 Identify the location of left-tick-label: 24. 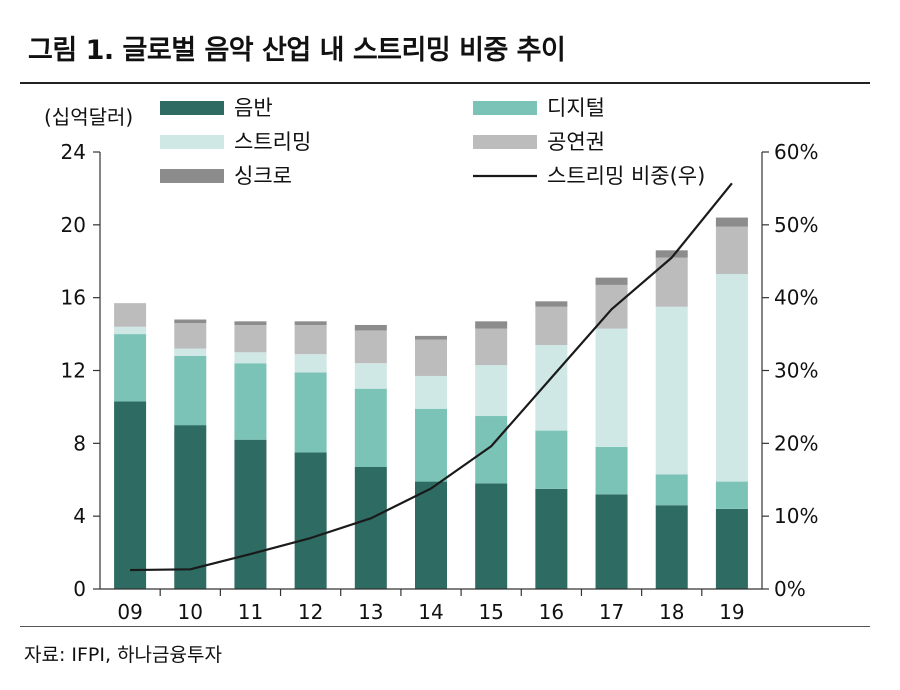
(73, 152).